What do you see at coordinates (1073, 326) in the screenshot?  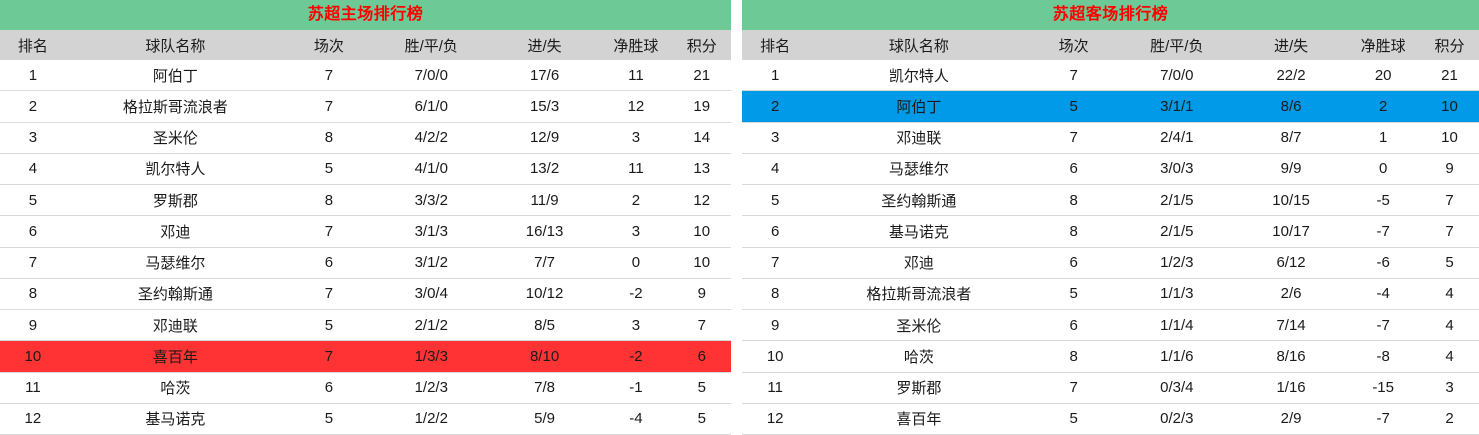 I see `table-cell: 6` at bounding box center [1073, 326].